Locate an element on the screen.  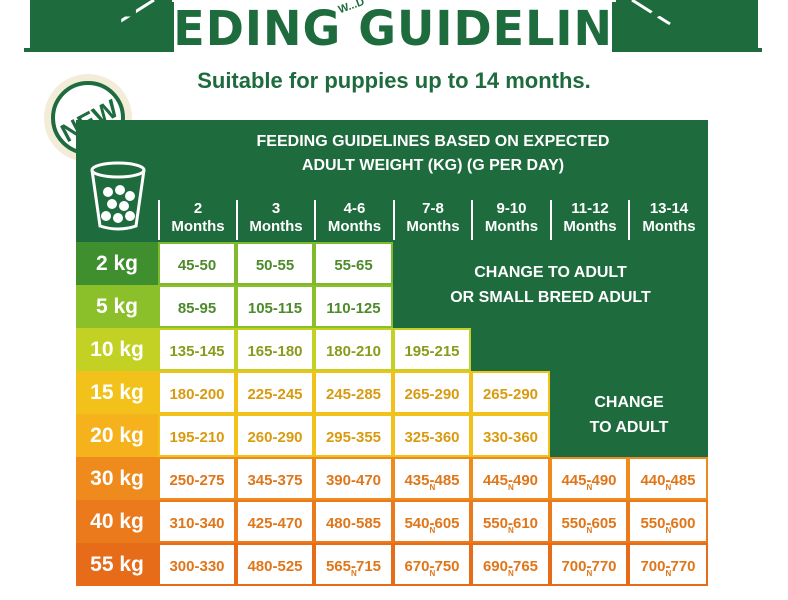
weight-label: 10 kg is located at coordinates (117, 349).